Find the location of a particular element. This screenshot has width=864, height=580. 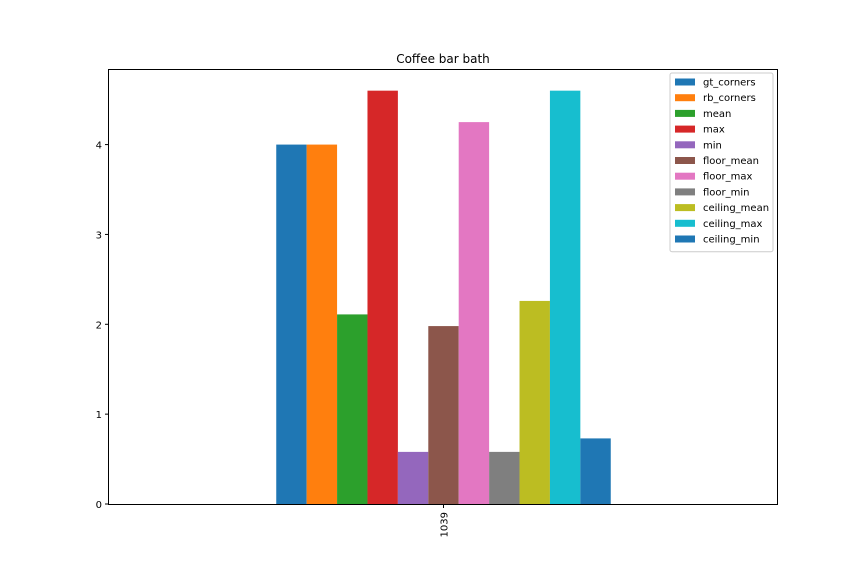

x-axis: 1039 is located at coordinates (445, 520).